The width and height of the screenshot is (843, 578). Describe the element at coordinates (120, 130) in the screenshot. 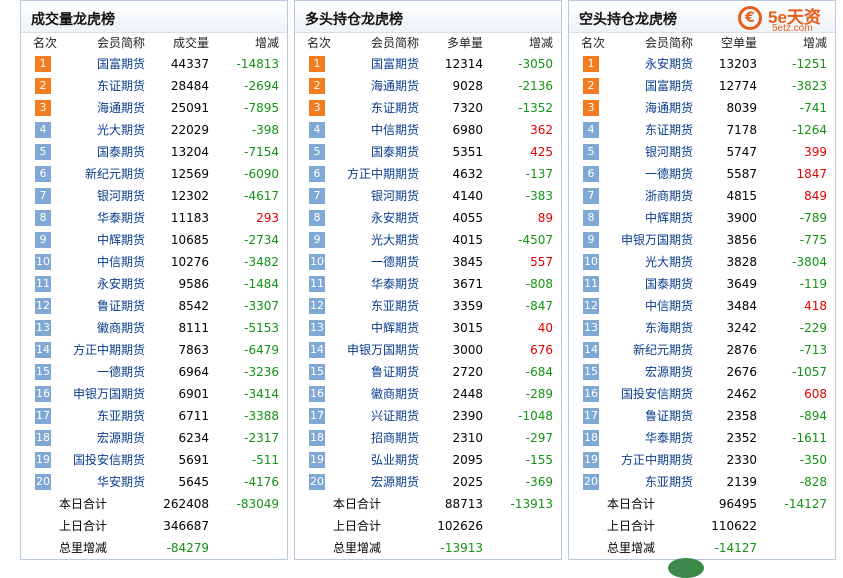

I see `member-name-link: 光大期货` at that location.